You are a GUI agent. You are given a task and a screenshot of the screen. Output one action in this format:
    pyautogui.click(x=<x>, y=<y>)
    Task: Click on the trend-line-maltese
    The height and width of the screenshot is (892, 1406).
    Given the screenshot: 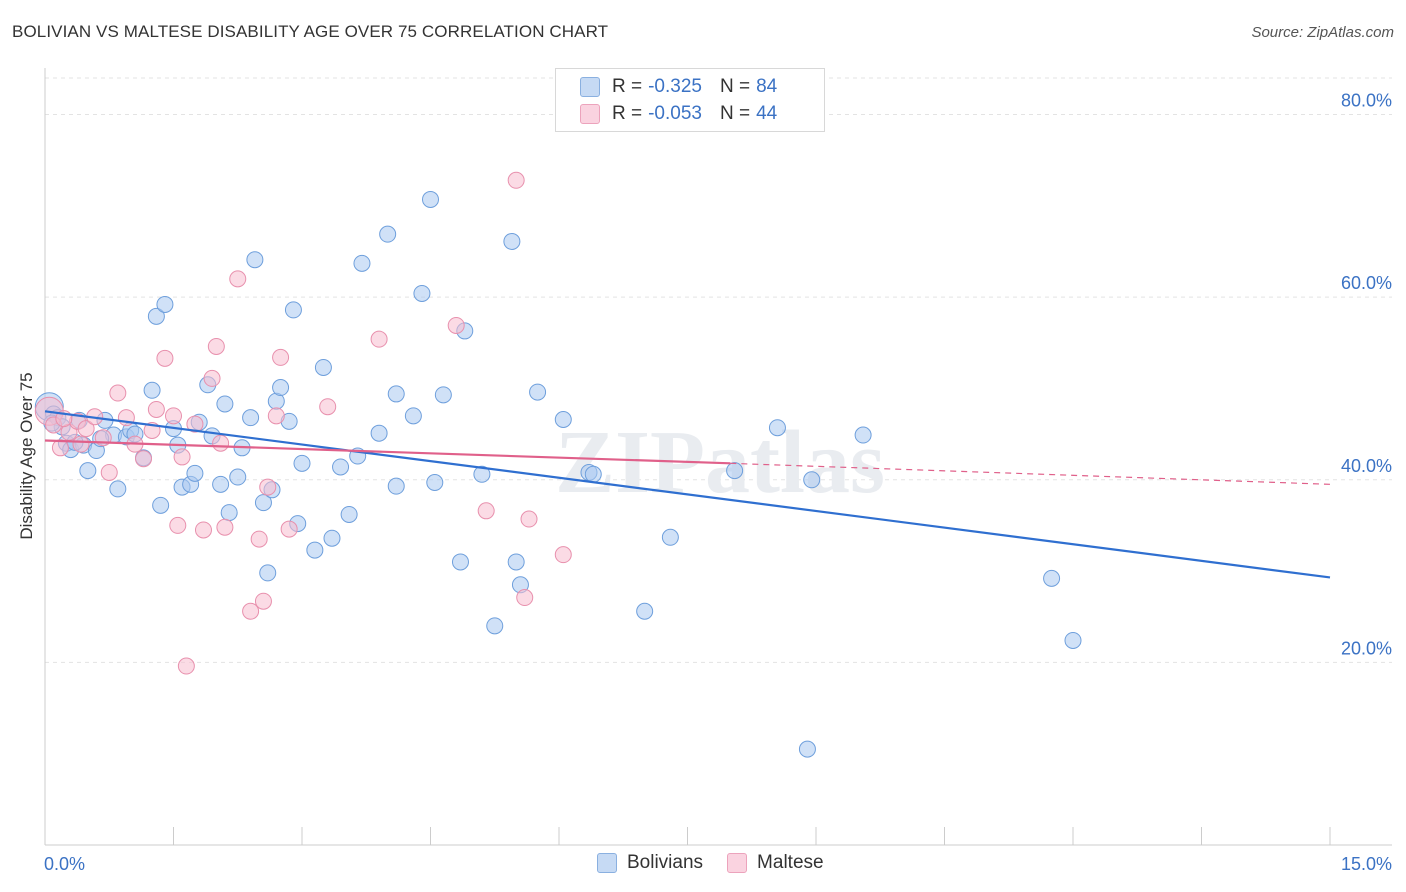 What is the action you would take?
    pyautogui.click(x=387, y=452)
    